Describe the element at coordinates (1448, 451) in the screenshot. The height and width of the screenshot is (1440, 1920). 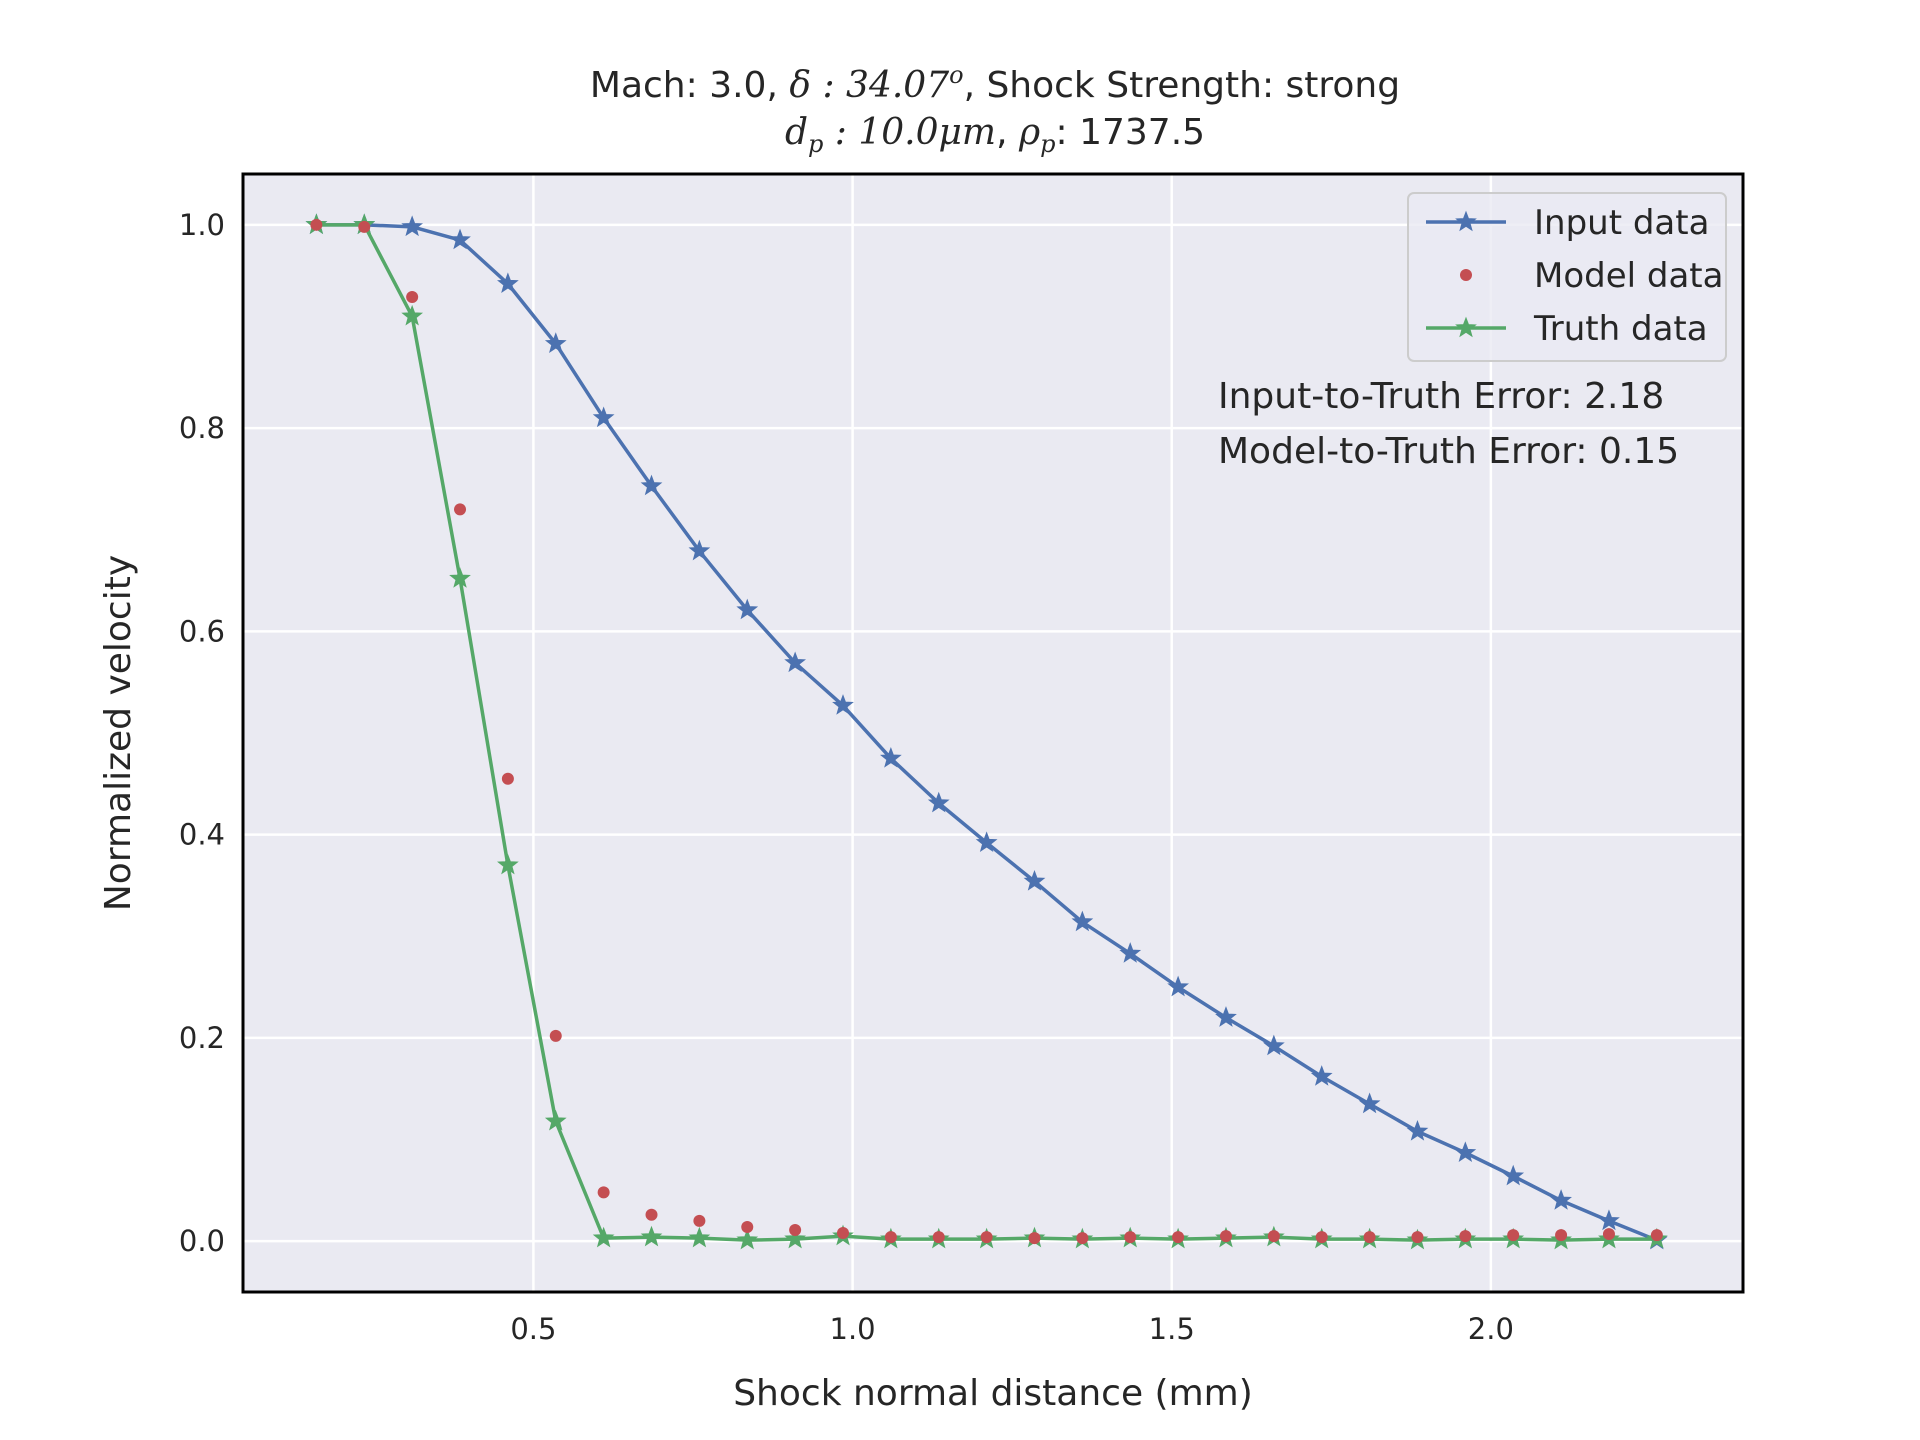
I see `annotation-model-error: Model-to-Truth Error: 0.15` at that location.